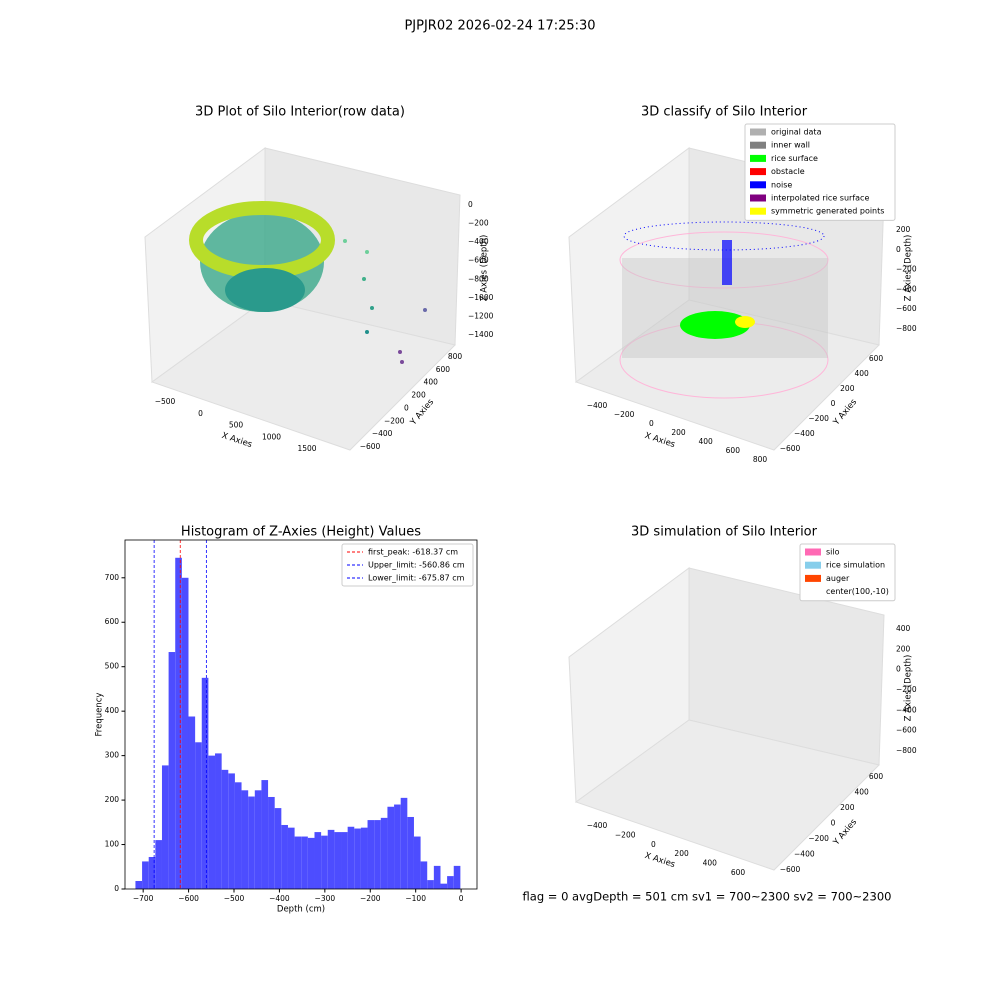 Image resolution: width=1000 pixels, height=1000 pixels. Describe the element at coordinates (706, 441) in the screenshot. I see `x-tick-label: 400` at that location.